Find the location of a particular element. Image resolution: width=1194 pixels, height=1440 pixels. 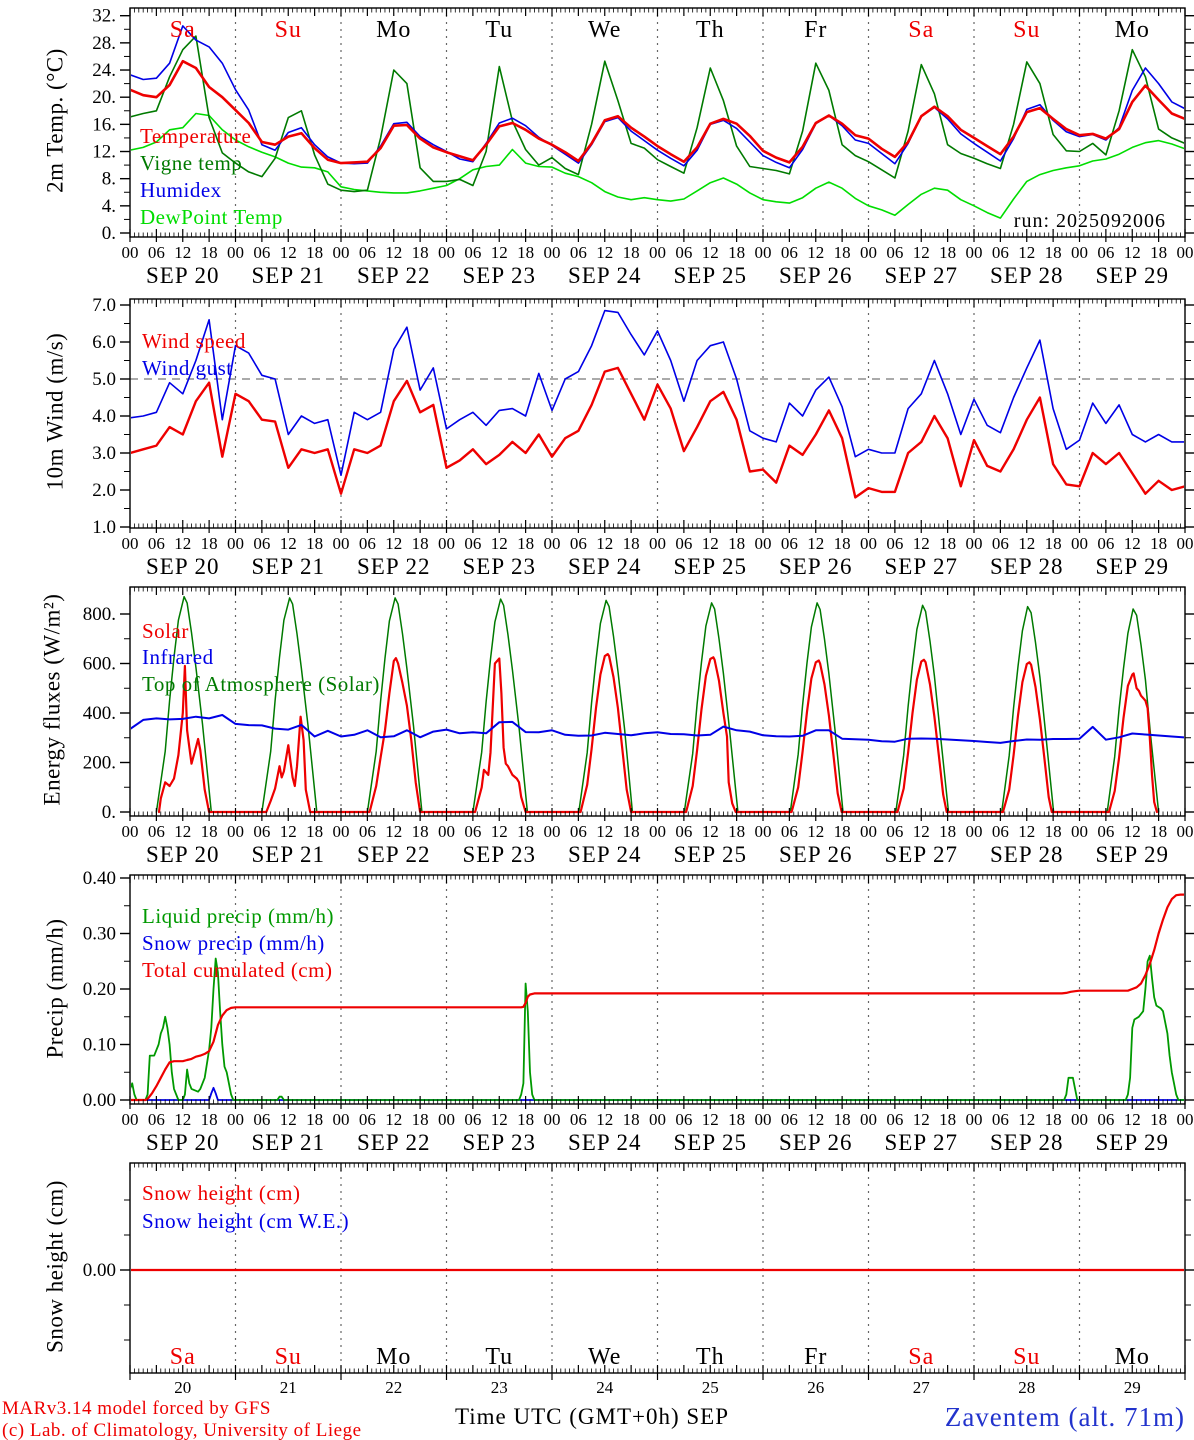

y-title-energy: Energy fluxes (W/m²) is located at coordinates (52, 699).